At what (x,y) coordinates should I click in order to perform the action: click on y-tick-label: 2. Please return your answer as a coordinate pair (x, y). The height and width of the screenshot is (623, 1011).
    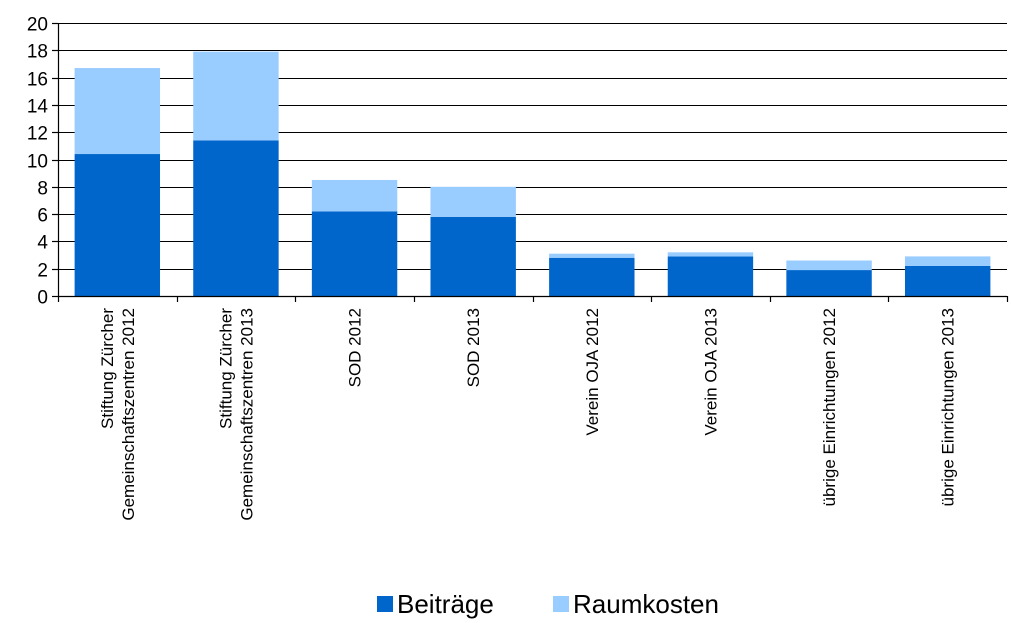
    Looking at the image, I should click on (42, 271).